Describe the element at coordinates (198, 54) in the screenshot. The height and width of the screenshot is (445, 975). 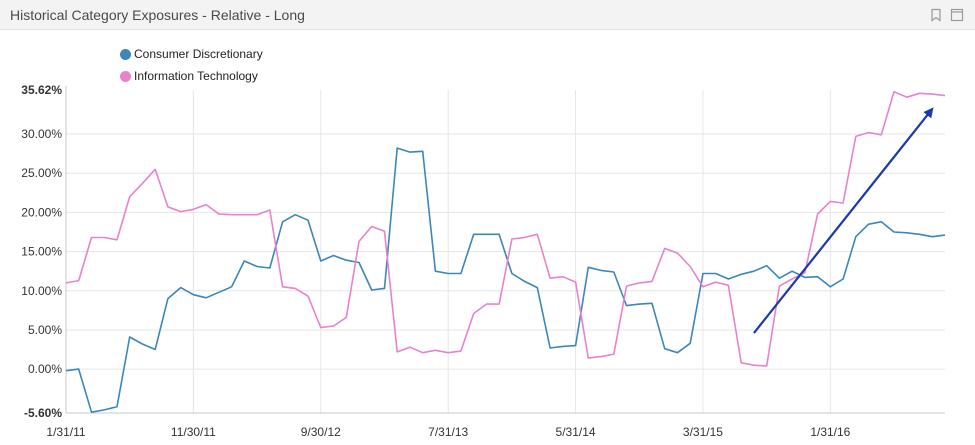
I see `legend-label-consumer-discretionary: Consumer Discretionary` at that location.